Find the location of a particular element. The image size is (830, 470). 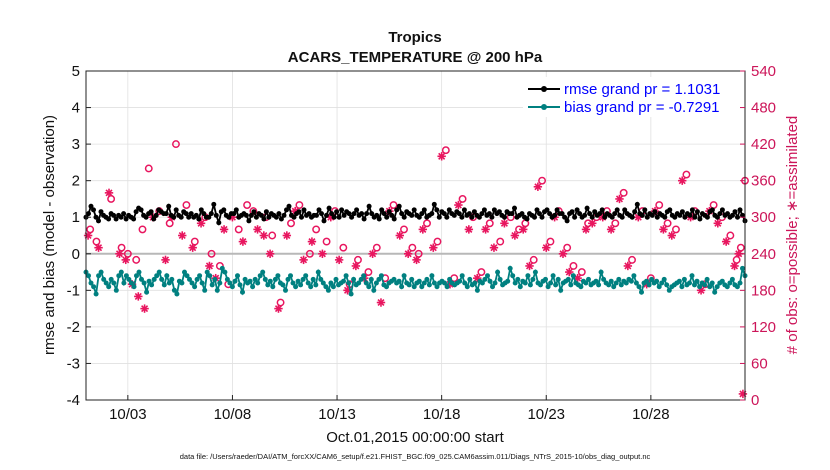

left-tick-label: -3 is located at coordinates (73, 363).